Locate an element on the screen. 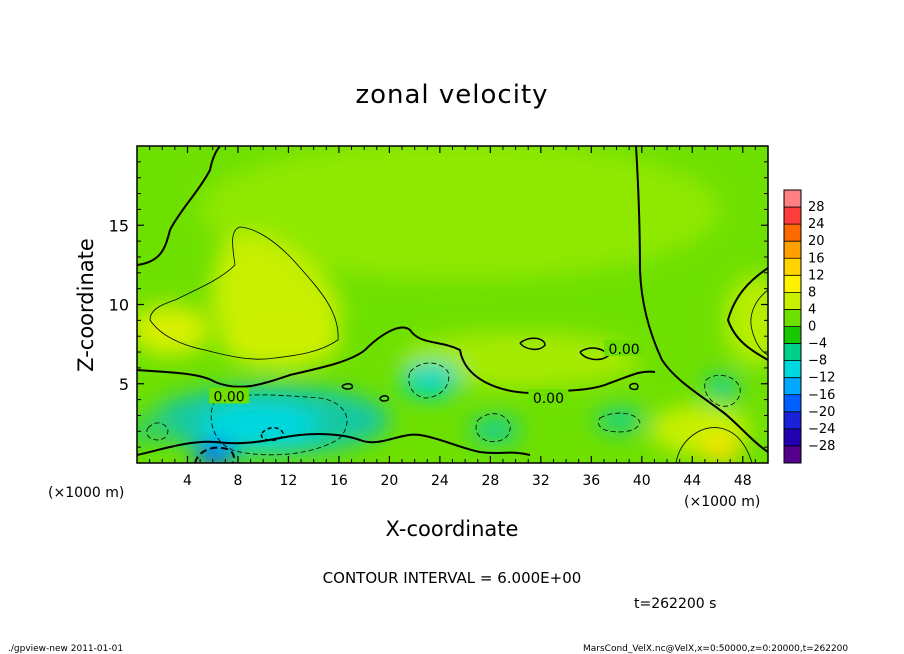  x-tick-label: 28 is located at coordinates (490, 481).